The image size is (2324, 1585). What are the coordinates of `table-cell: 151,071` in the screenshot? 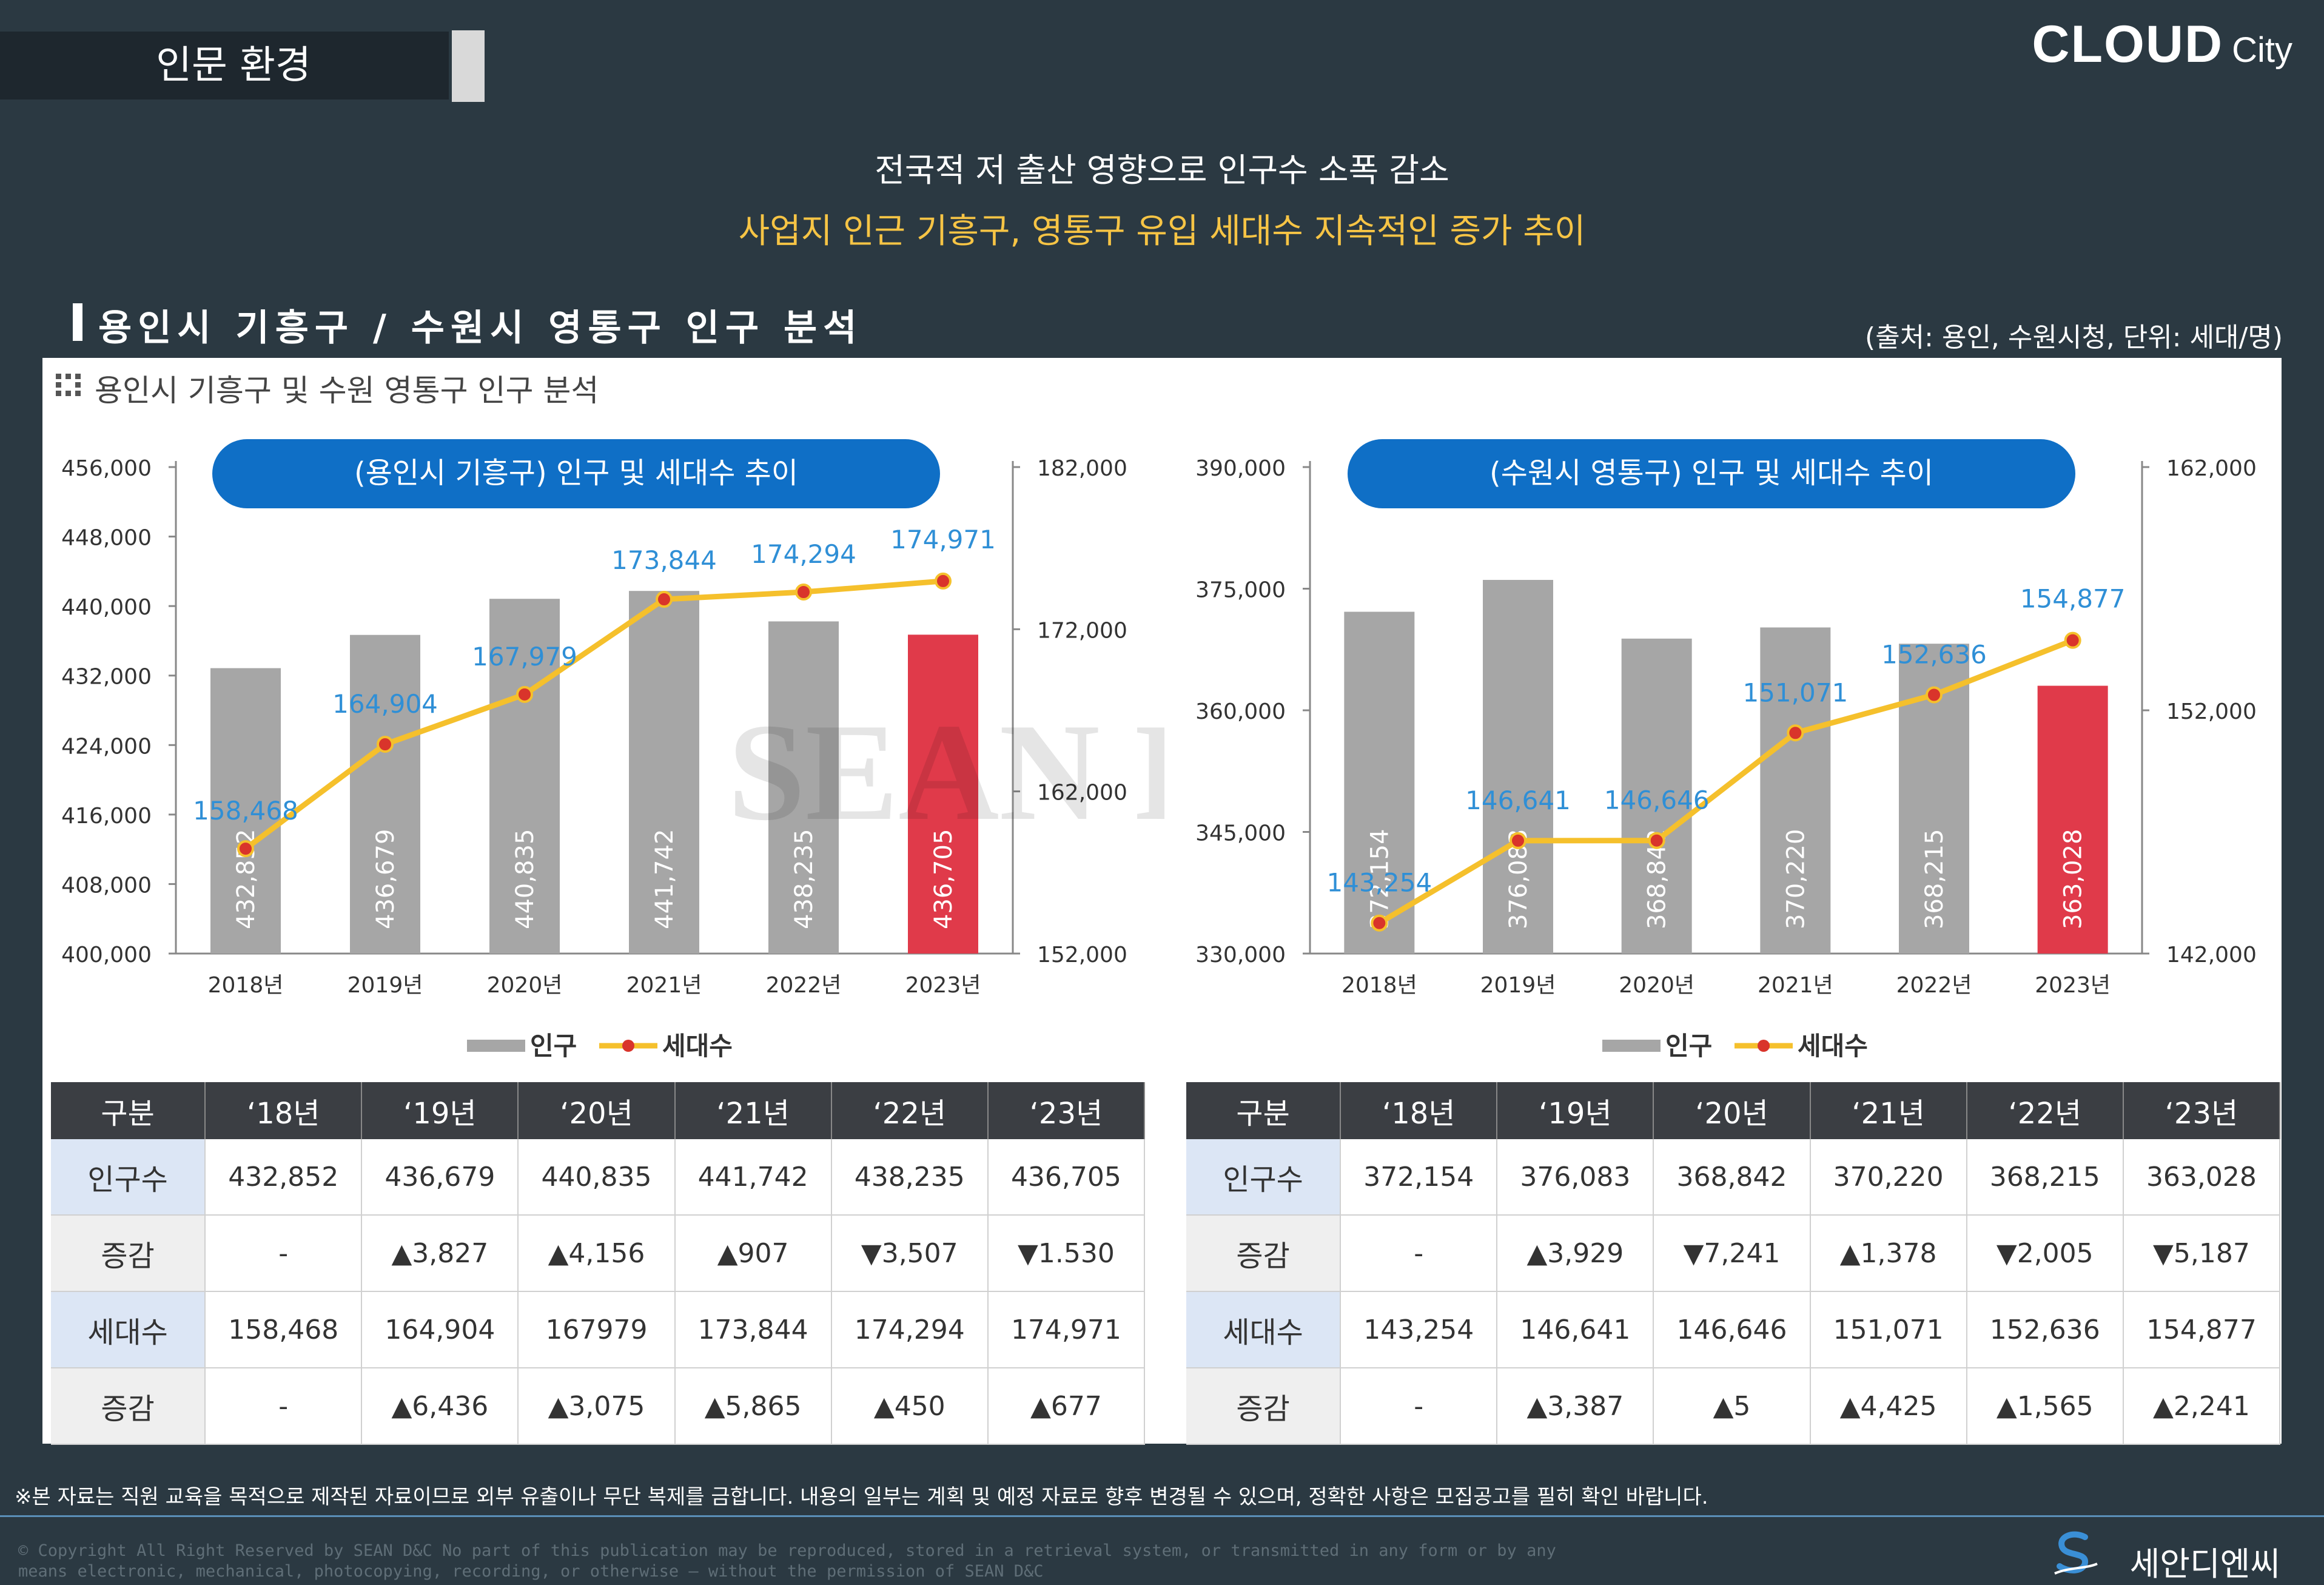 It's located at (1889, 1329).